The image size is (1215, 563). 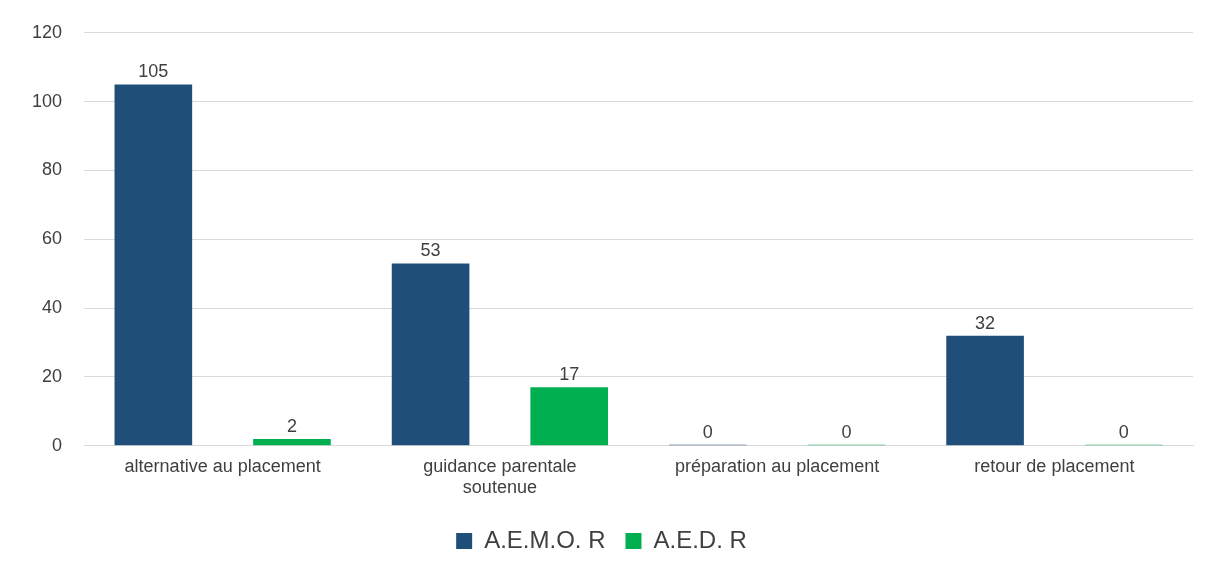 What do you see at coordinates (430, 250) in the screenshot?
I see `data-label: 53` at bounding box center [430, 250].